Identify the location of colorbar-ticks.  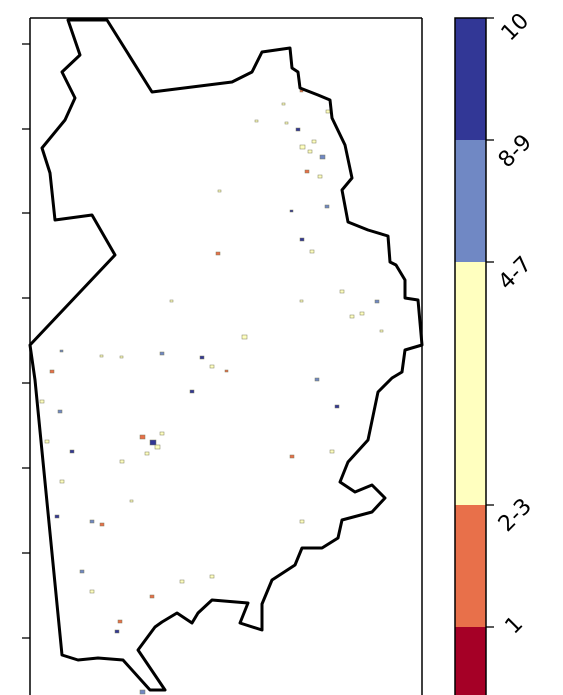
(490, 322).